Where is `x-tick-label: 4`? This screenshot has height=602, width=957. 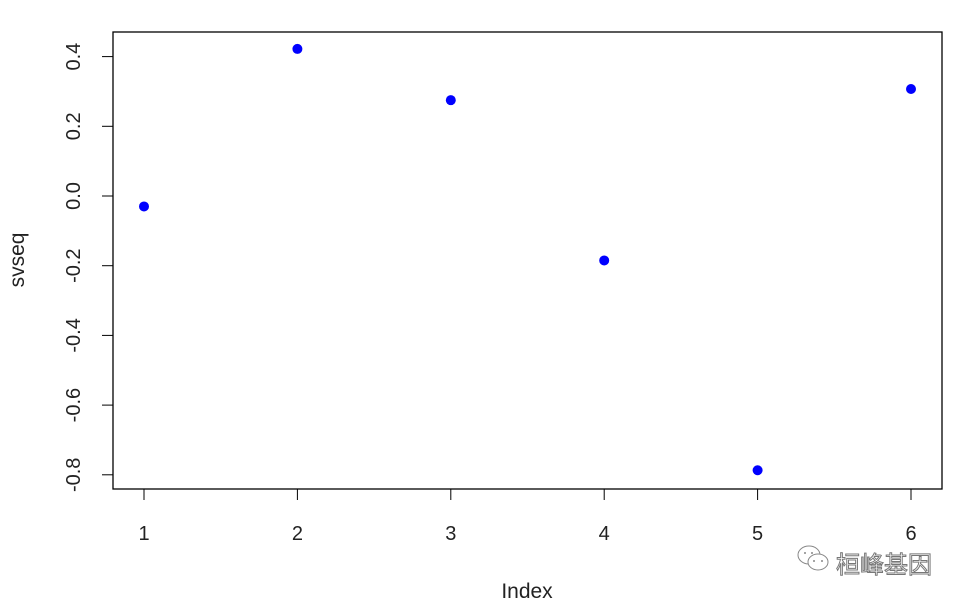
x-tick-label: 4 is located at coordinates (604, 534).